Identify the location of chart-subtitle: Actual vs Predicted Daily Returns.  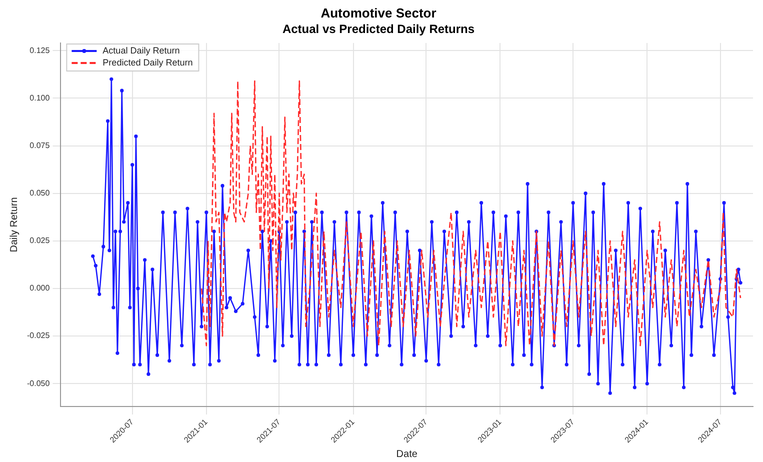
(378, 29).